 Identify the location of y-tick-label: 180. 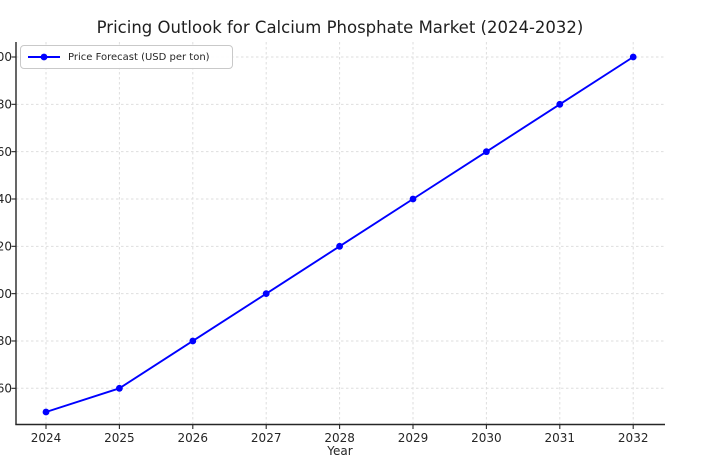
(6, 341).